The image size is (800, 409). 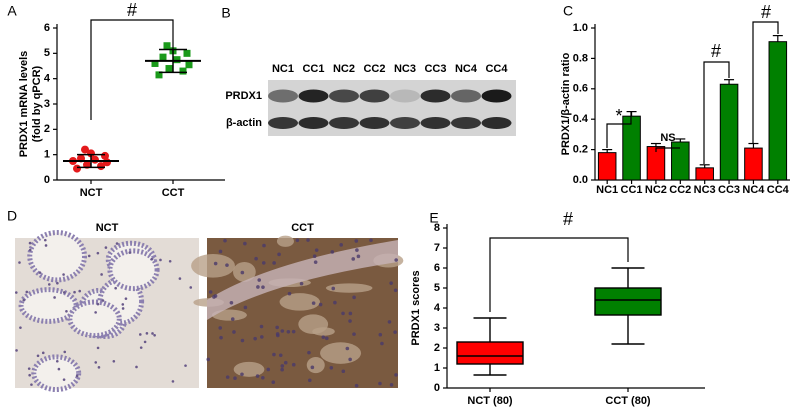 What do you see at coordinates (37, 103) in the screenshot?
I see `y-axis-label: (fold by qPCR)` at bounding box center [37, 103].